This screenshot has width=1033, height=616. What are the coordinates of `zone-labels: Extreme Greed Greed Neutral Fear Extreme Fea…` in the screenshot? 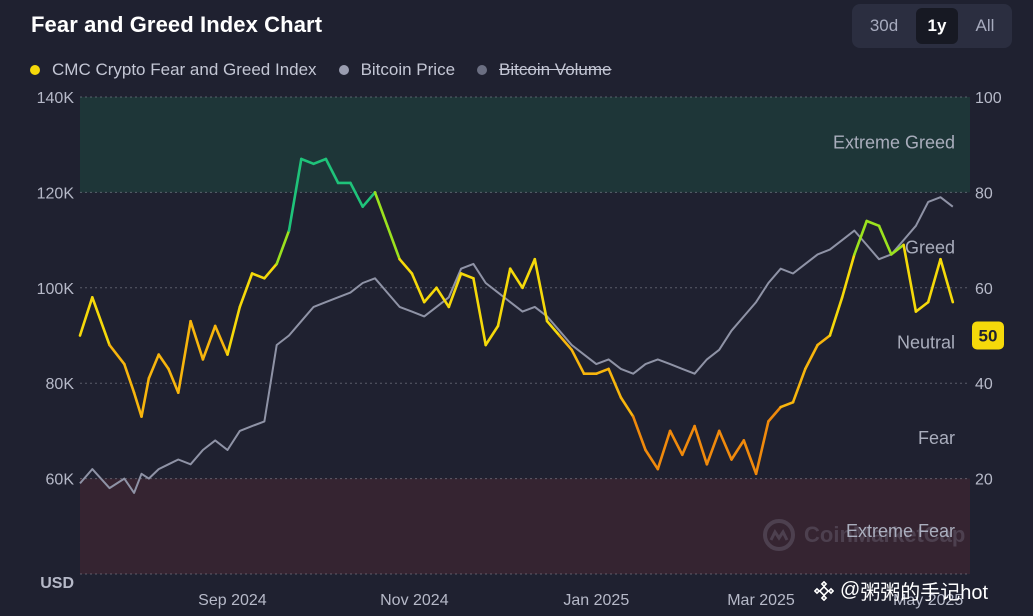 It's located at (894, 336).